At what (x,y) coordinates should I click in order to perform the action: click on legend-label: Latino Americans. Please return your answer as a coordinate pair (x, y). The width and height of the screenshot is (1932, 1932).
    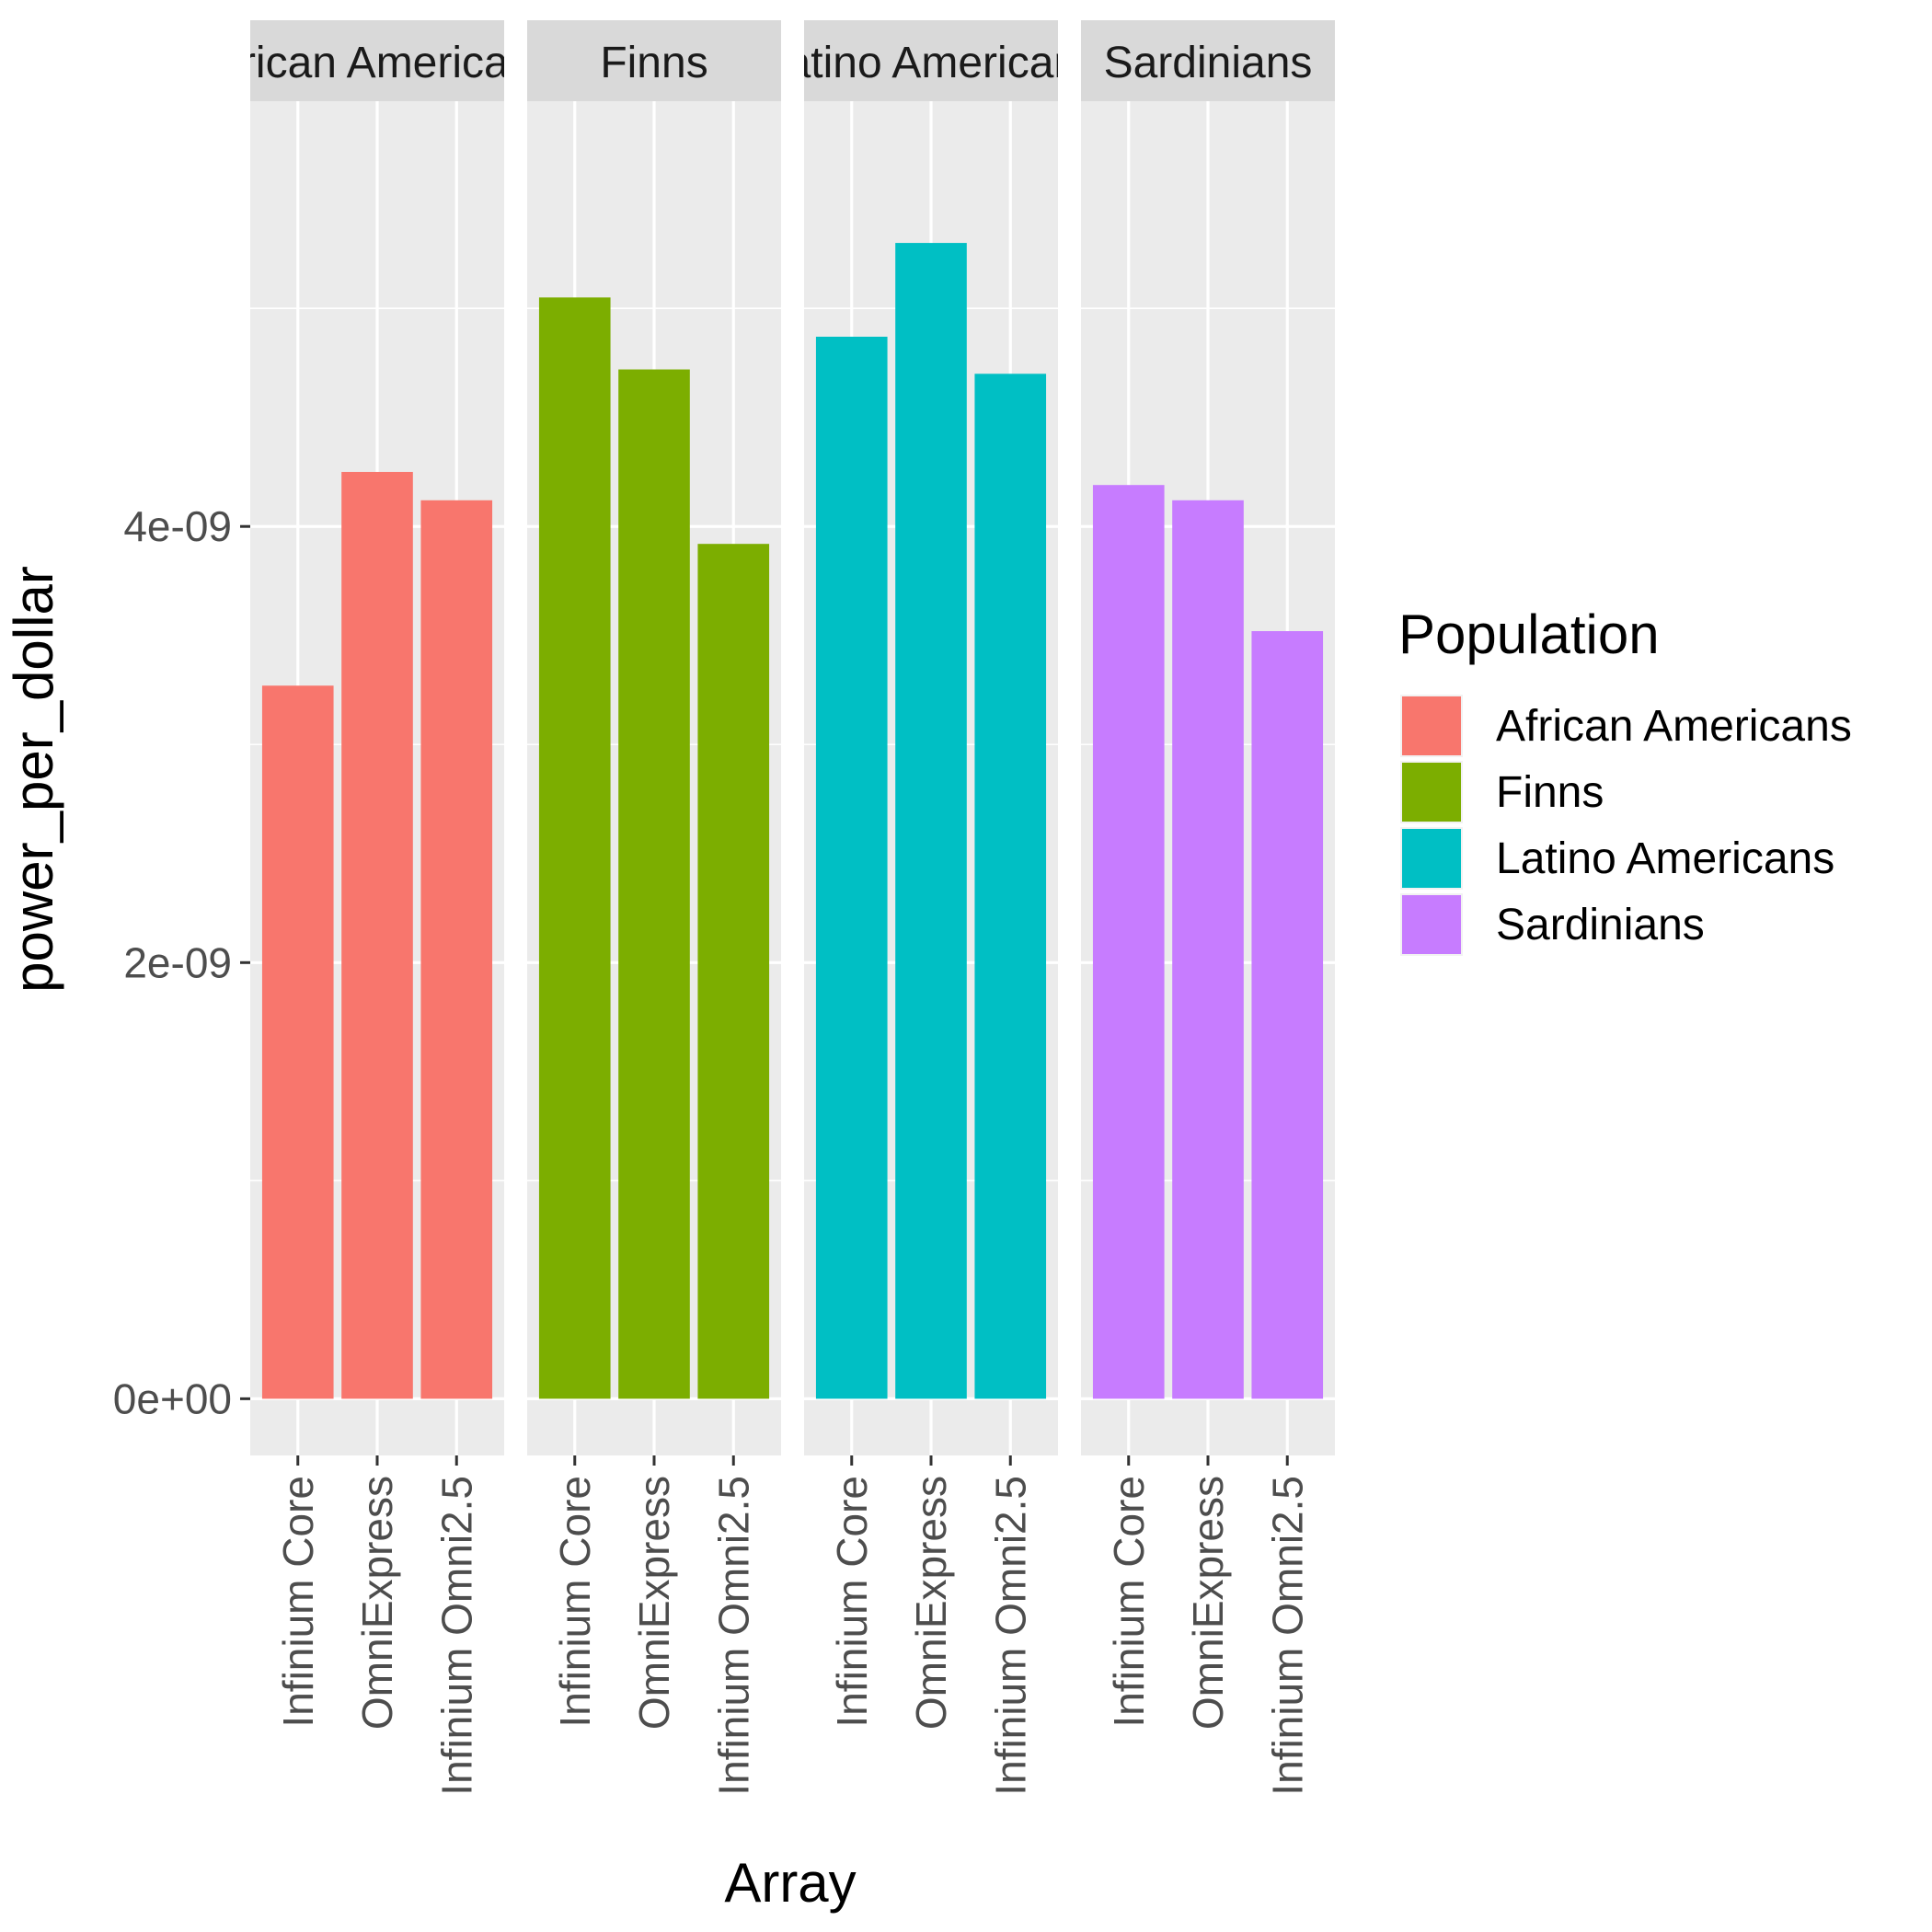
    Looking at the image, I should click on (1665, 858).